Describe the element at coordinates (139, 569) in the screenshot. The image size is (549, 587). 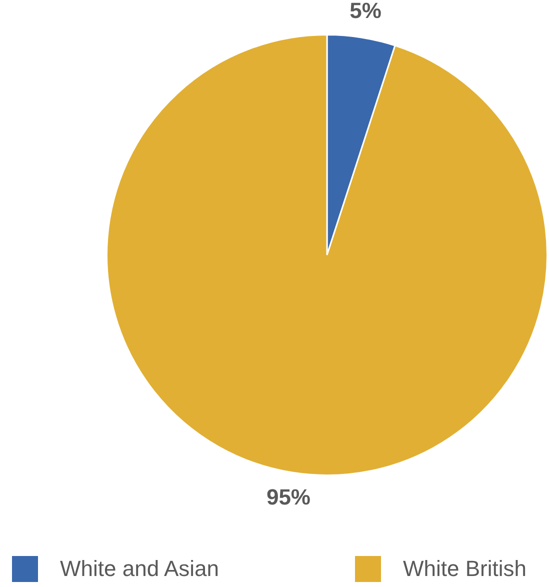
I see `legend-label: White and Asian` at that location.